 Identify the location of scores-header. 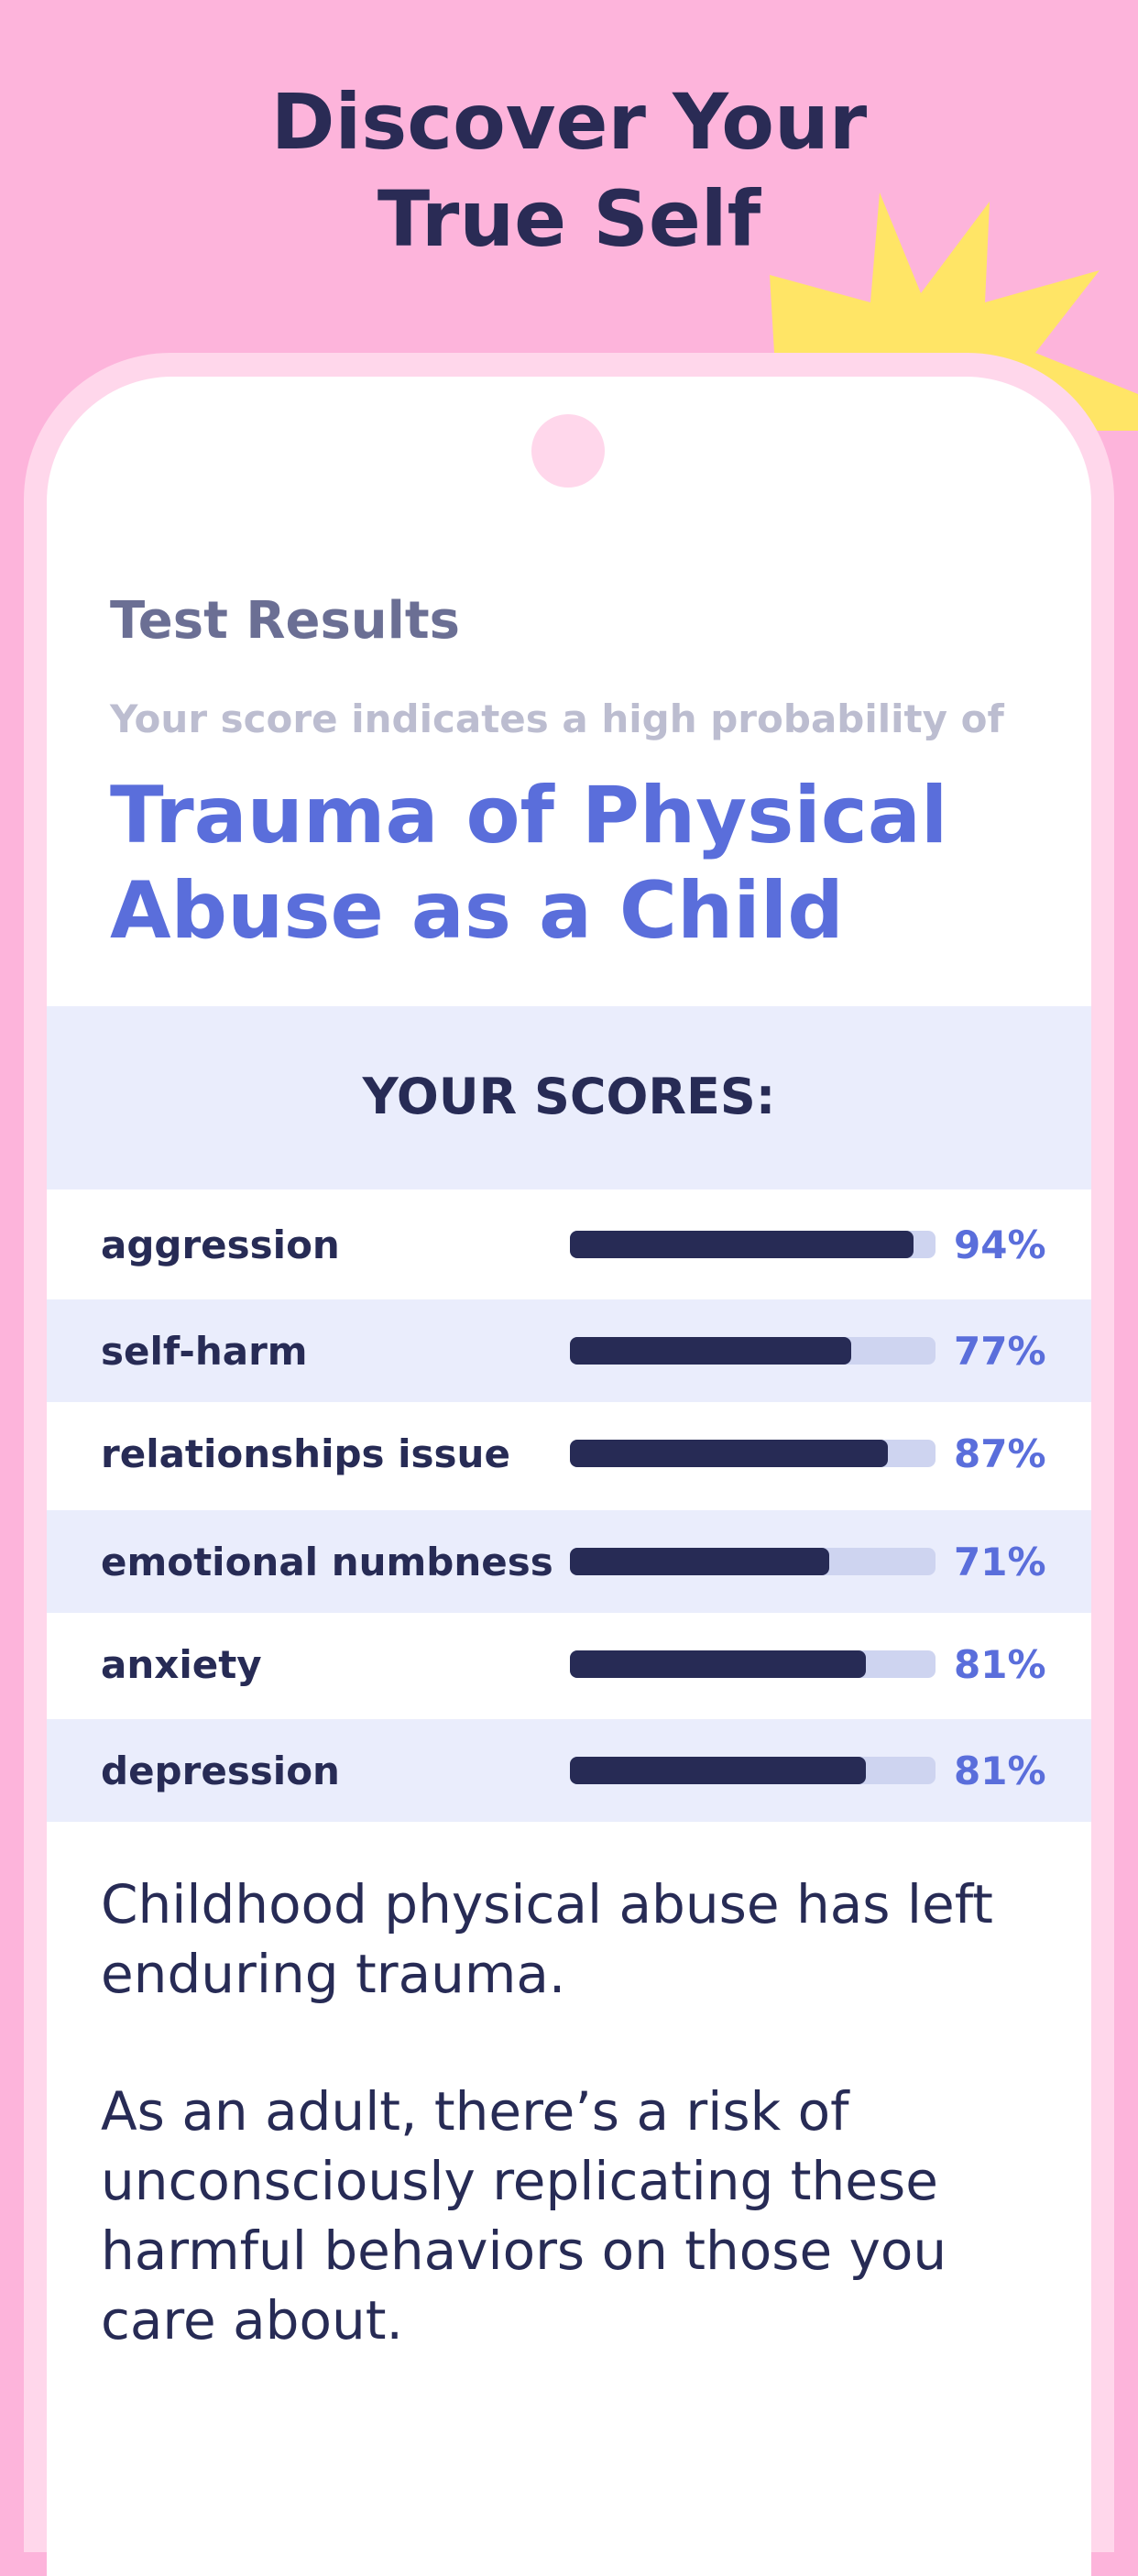
(569, 1097).